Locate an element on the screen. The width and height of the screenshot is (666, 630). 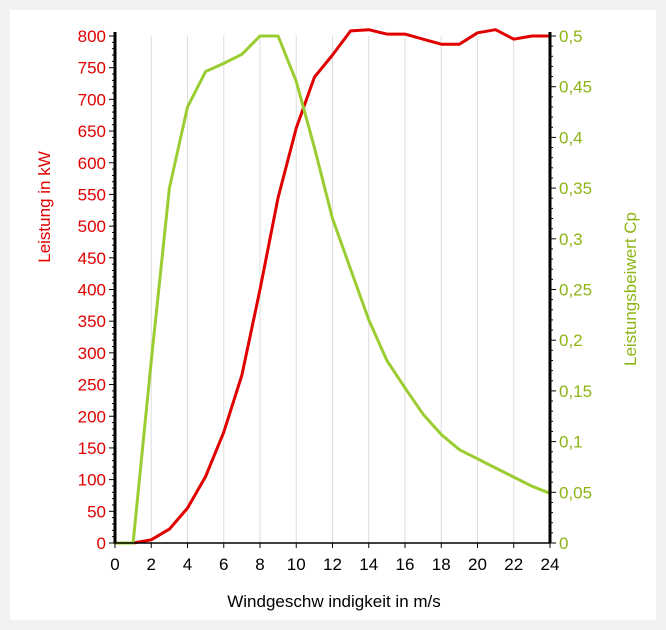
x-tick-label: 20 is located at coordinates (477, 564).